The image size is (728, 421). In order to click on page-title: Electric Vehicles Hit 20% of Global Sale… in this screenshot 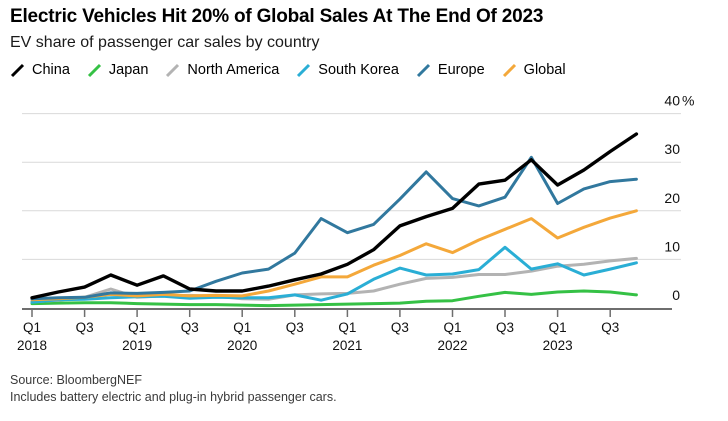, I will do `click(277, 16)`.